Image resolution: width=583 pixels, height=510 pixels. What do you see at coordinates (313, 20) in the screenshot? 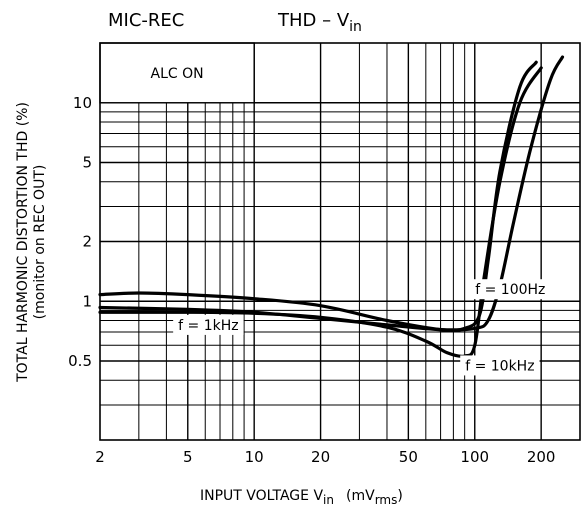
I see `chart-title-right-main: THD – V` at bounding box center [313, 20].